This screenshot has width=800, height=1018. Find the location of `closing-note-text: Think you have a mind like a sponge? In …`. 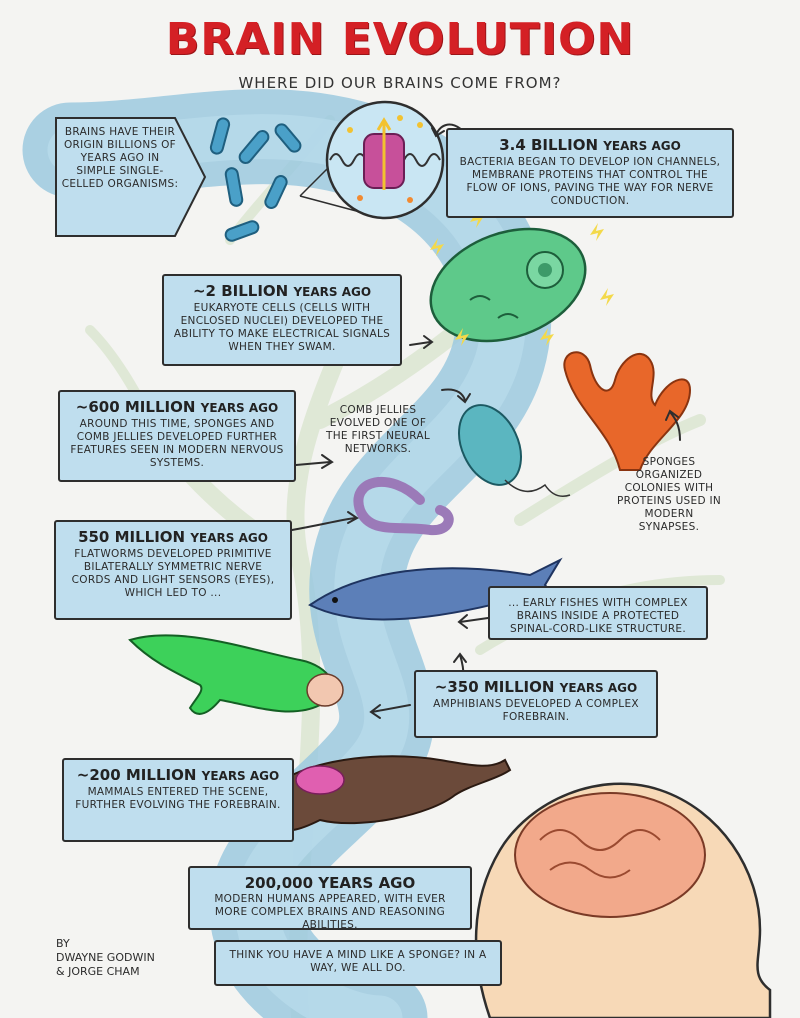

closing-note-text: Think you have a mind like a sponge? In … is located at coordinates (358, 961).